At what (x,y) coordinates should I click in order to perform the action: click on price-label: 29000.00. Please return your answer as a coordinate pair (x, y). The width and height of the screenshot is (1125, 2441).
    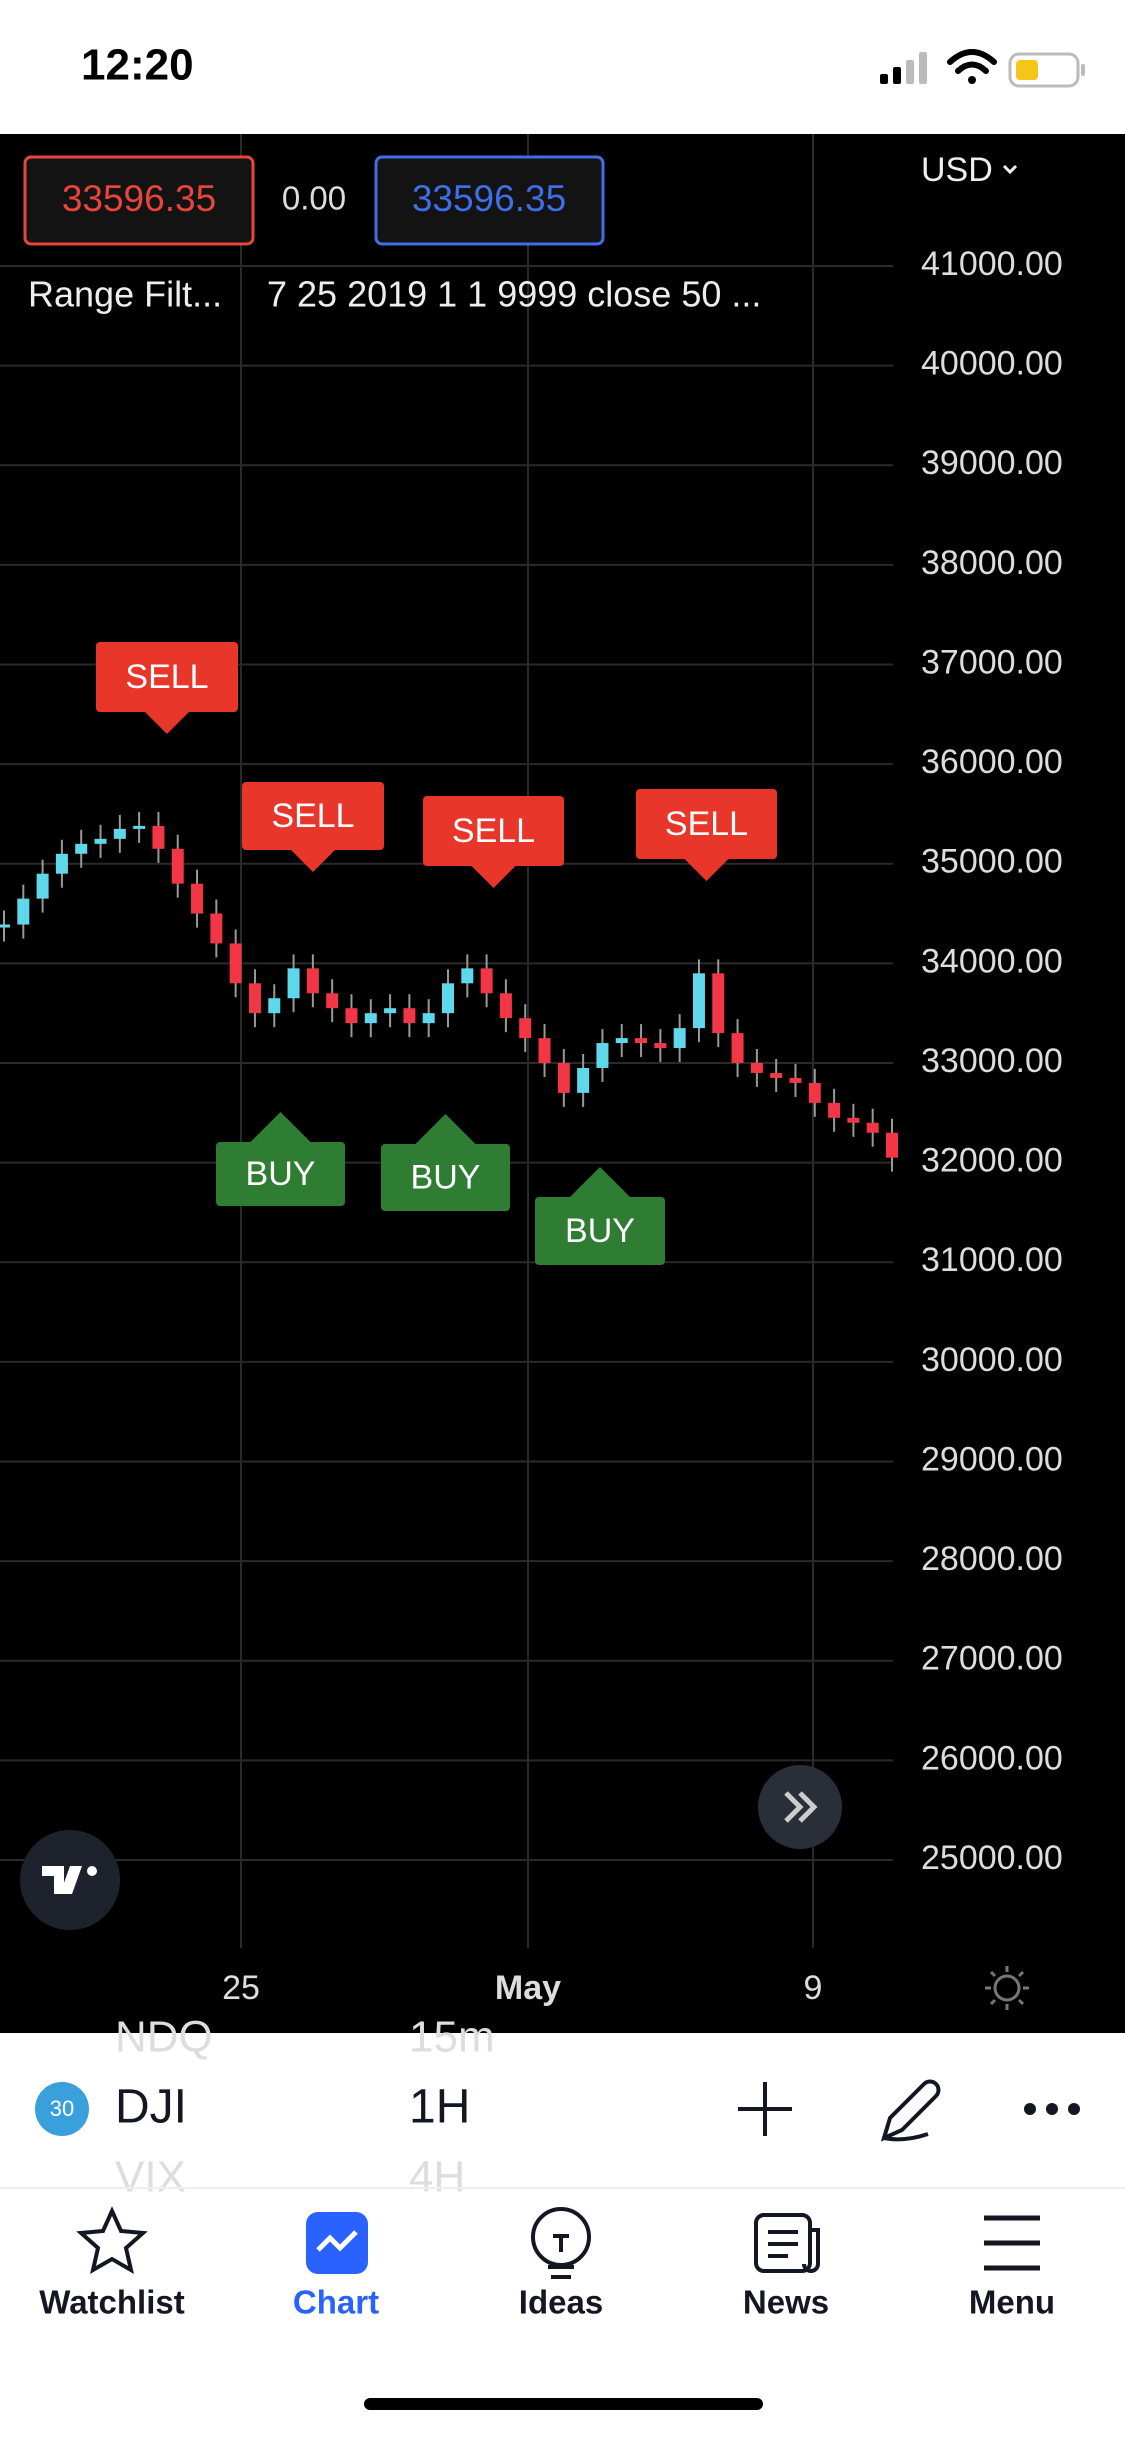
    Looking at the image, I should click on (992, 1459).